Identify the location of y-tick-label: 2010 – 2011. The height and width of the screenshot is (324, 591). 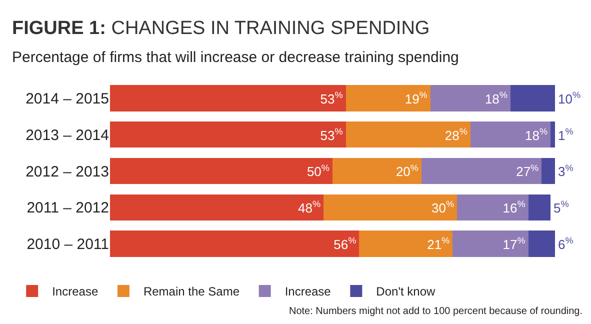
(67, 245).